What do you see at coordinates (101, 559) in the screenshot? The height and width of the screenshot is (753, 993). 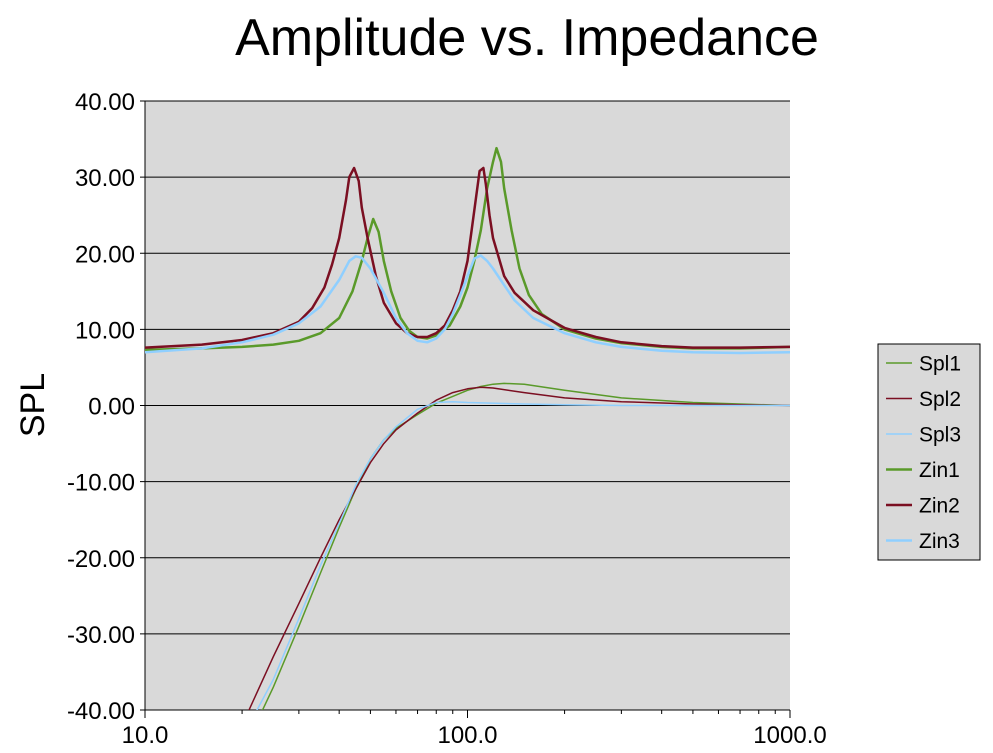 I see `y-tick-label: -20.00` at bounding box center [101, 559].